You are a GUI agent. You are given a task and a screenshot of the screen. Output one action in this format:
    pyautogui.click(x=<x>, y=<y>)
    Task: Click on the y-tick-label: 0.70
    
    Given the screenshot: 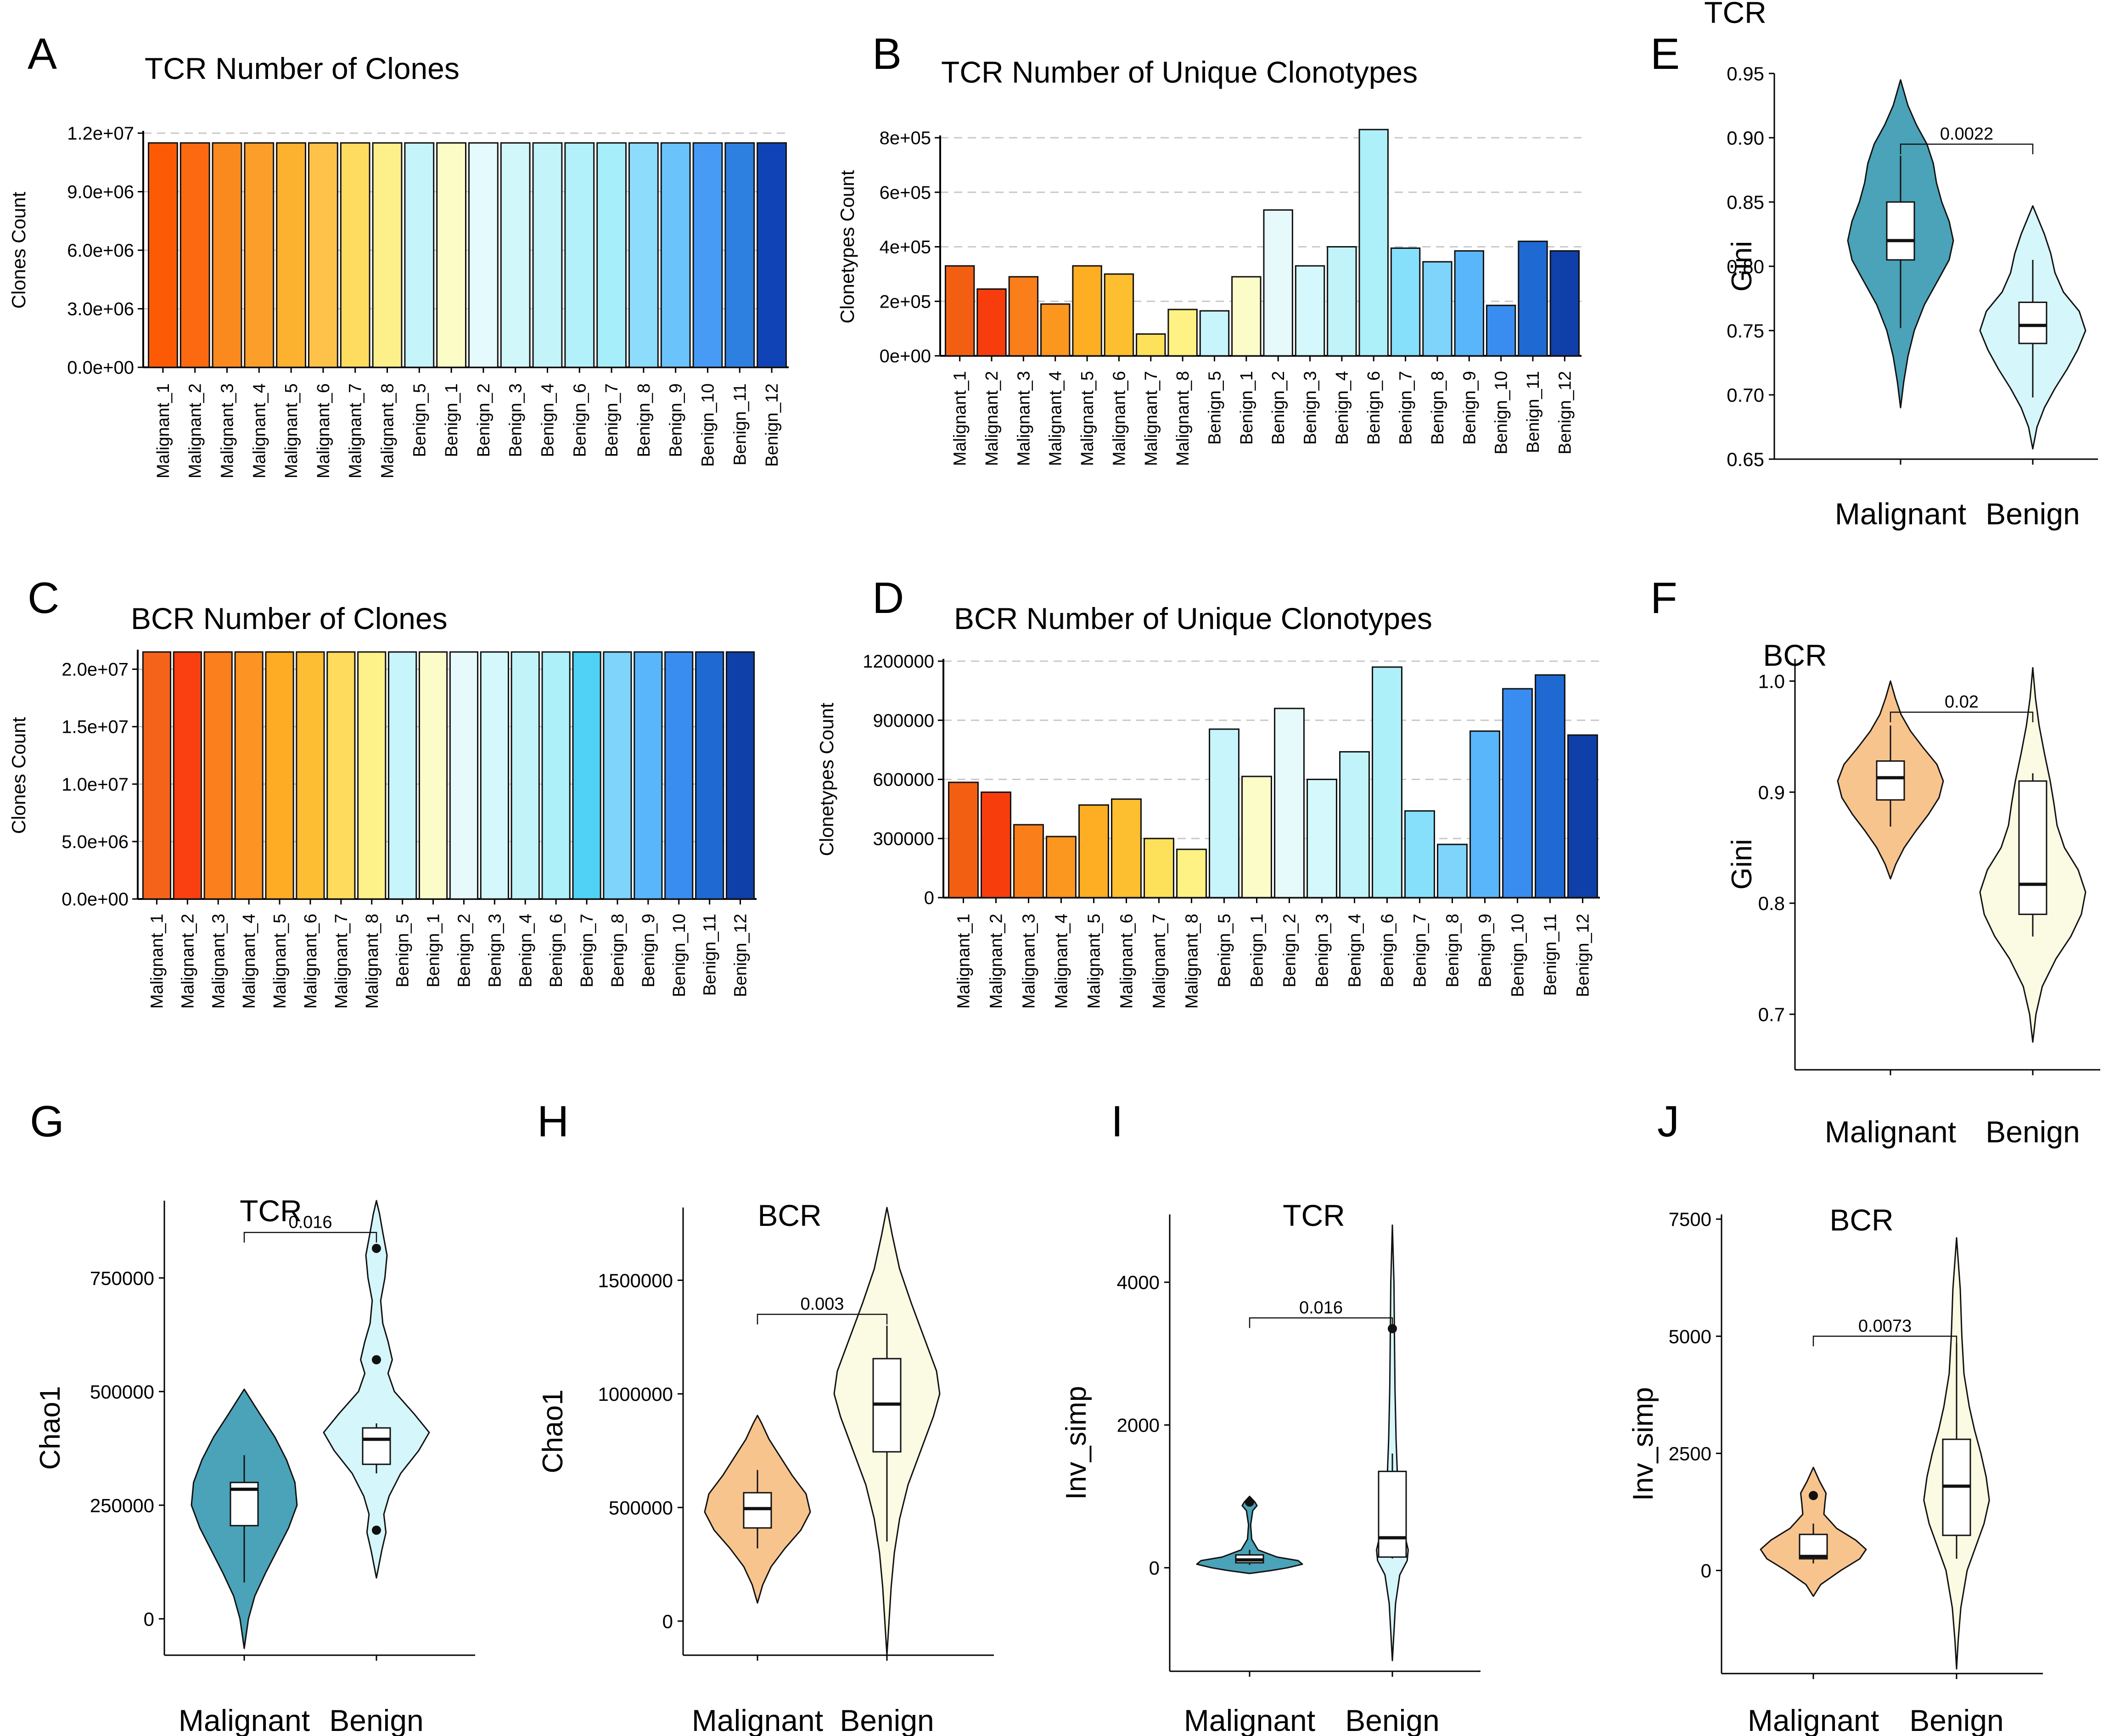 What is the action you would take?
    pyautogui.click(x=1745, y=395)
    